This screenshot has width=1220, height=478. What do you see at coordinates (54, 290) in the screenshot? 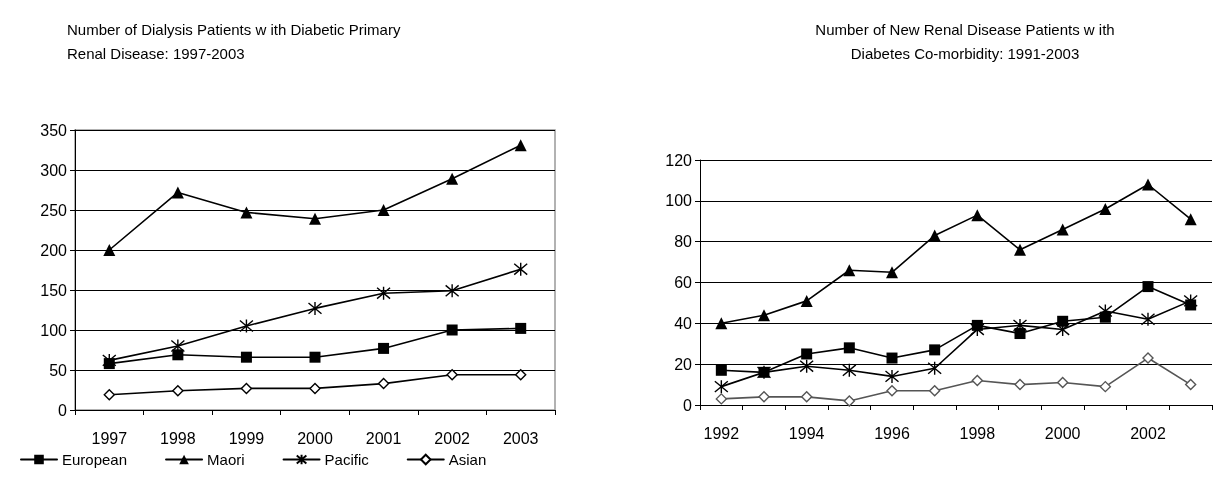
I see `y-tick-label: 150` at bounding box center [54, 290].